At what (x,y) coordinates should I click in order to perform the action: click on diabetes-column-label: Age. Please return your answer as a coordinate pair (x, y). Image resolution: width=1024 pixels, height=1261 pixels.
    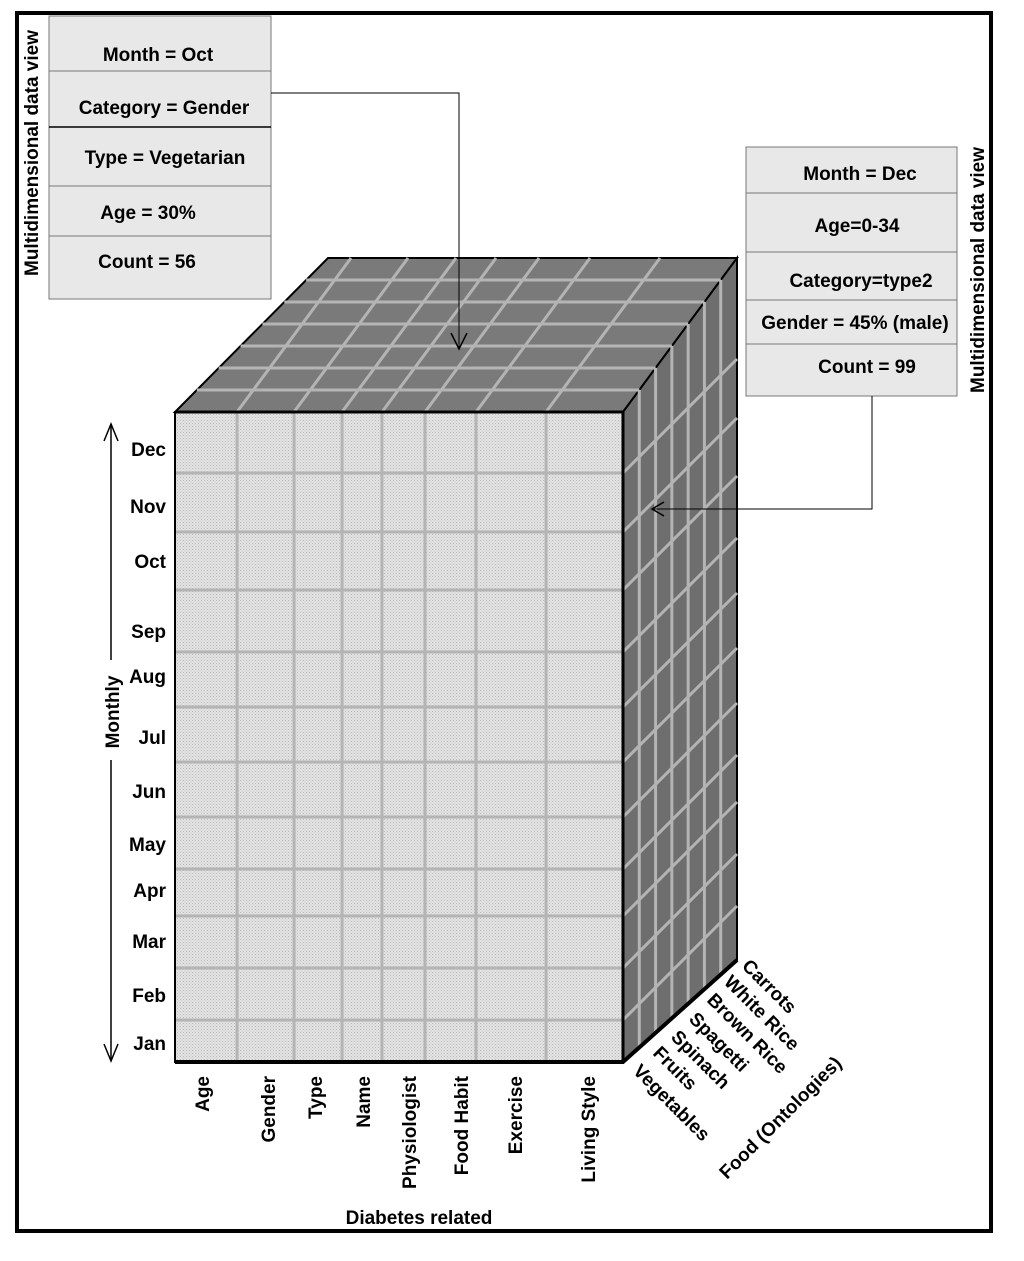
    Looking at the image, I should click on (203, 1094).